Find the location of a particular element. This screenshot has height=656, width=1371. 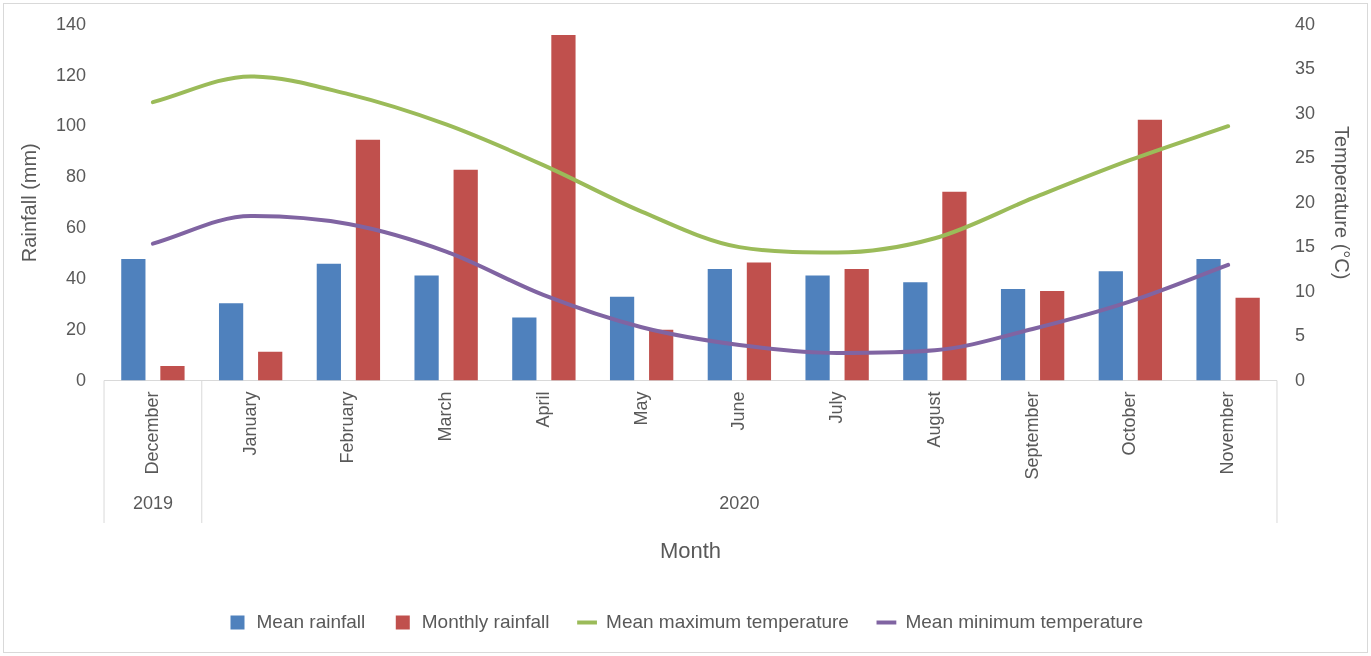

x-tick-label: November is located at coordinates (1227, 433).